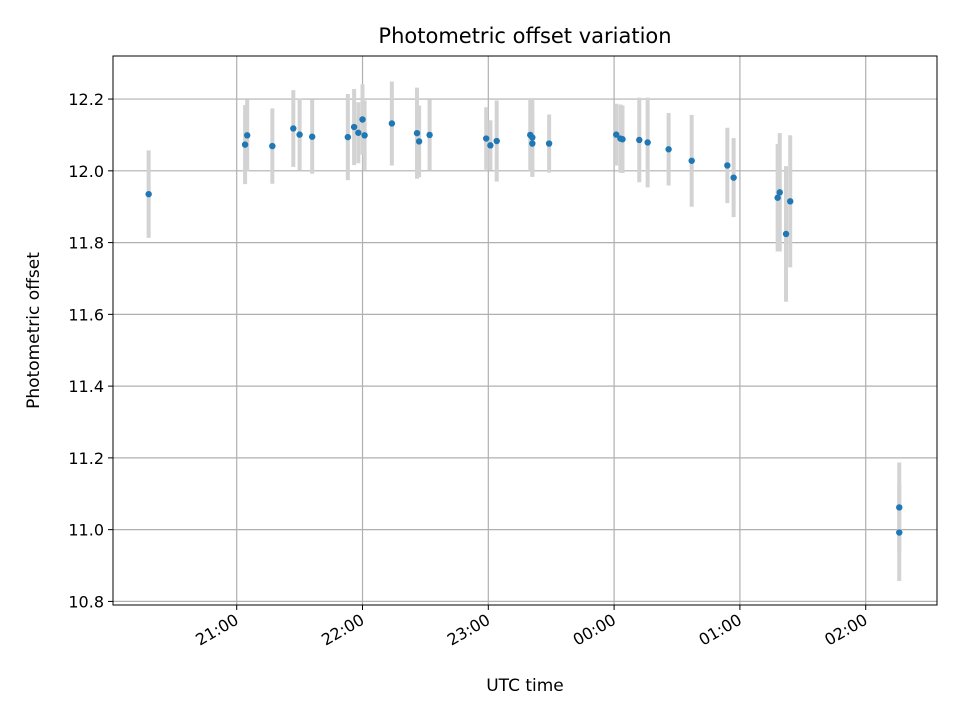 This screenshot has width=960, height=720. What do you see at coordinates (86, 601) in the screenshot?
I see `y-tick-label: 10.8` at bounding box center [86, 601].